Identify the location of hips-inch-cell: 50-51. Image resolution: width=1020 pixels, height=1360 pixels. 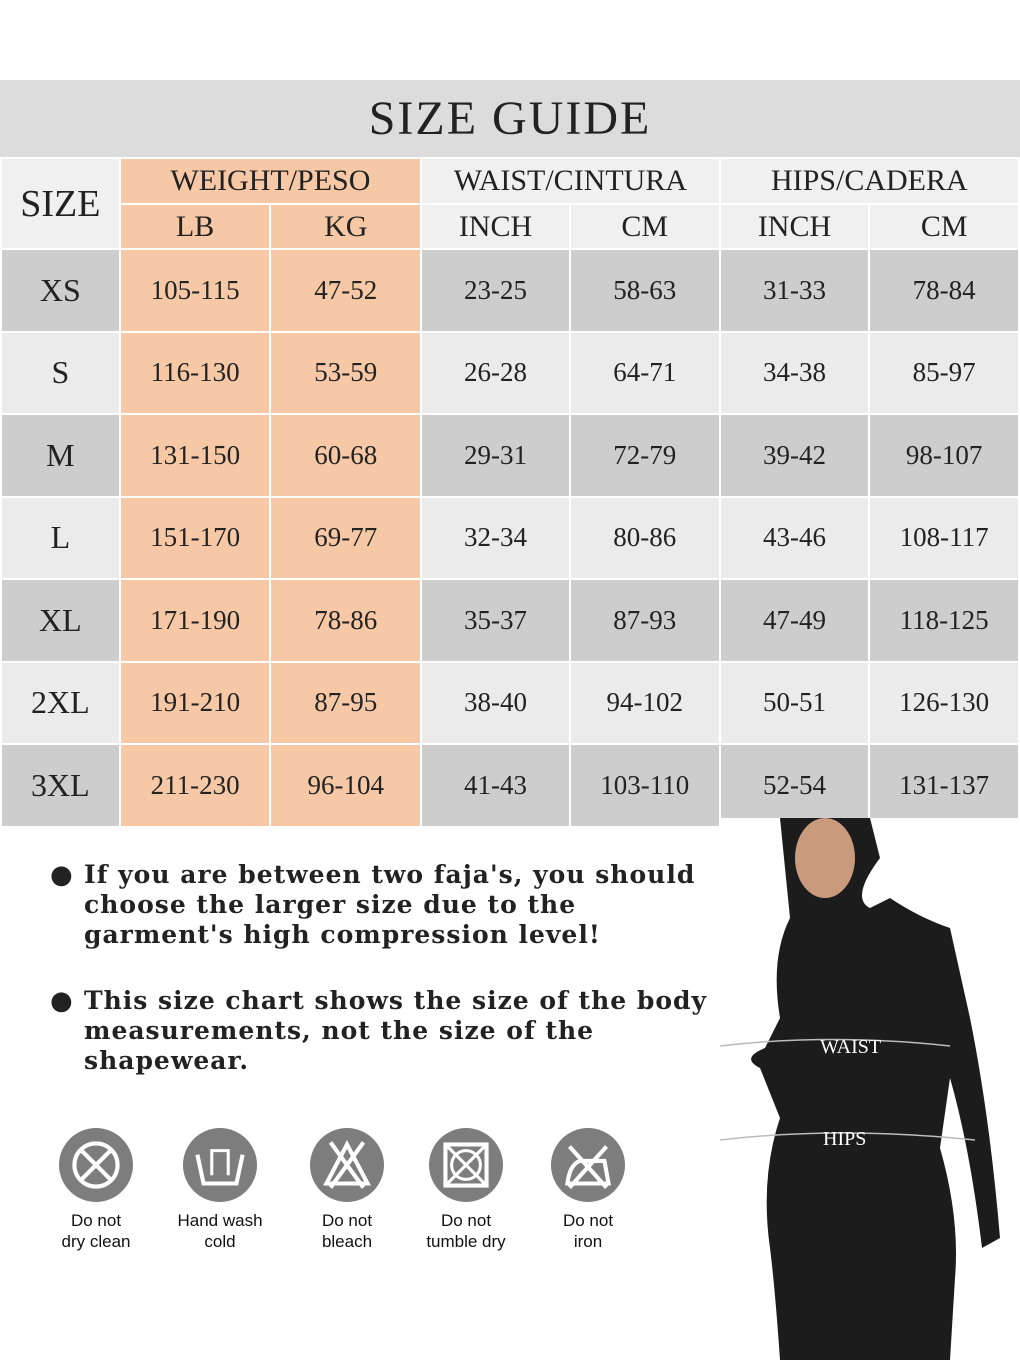
(794, 702).